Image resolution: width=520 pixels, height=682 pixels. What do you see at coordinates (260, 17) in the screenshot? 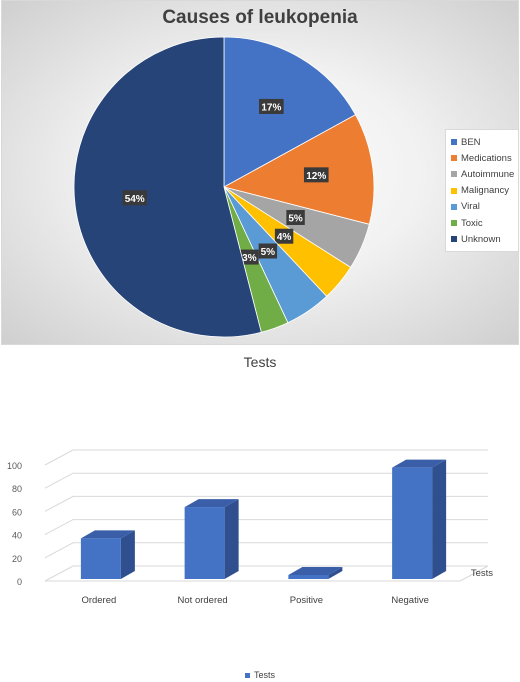
I see `pie-chart-title: Causes of leukopenia` at bounding box center [260, 17].